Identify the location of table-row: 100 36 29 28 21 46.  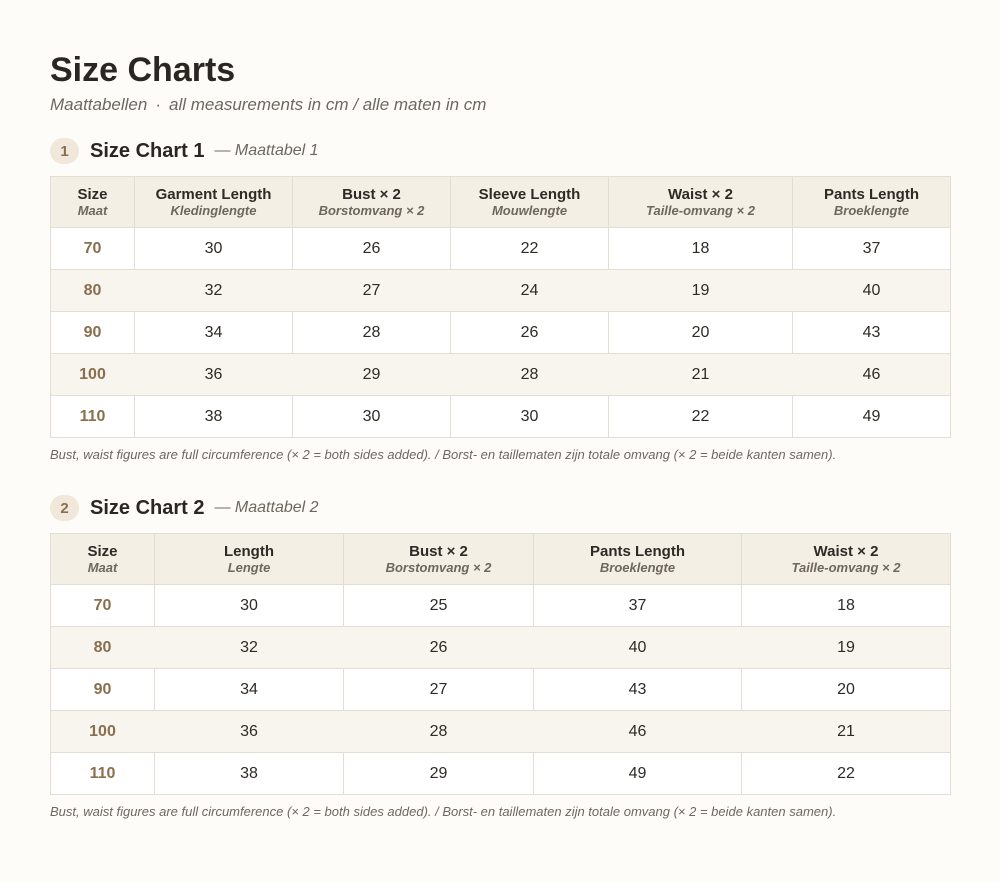
(500, 374).